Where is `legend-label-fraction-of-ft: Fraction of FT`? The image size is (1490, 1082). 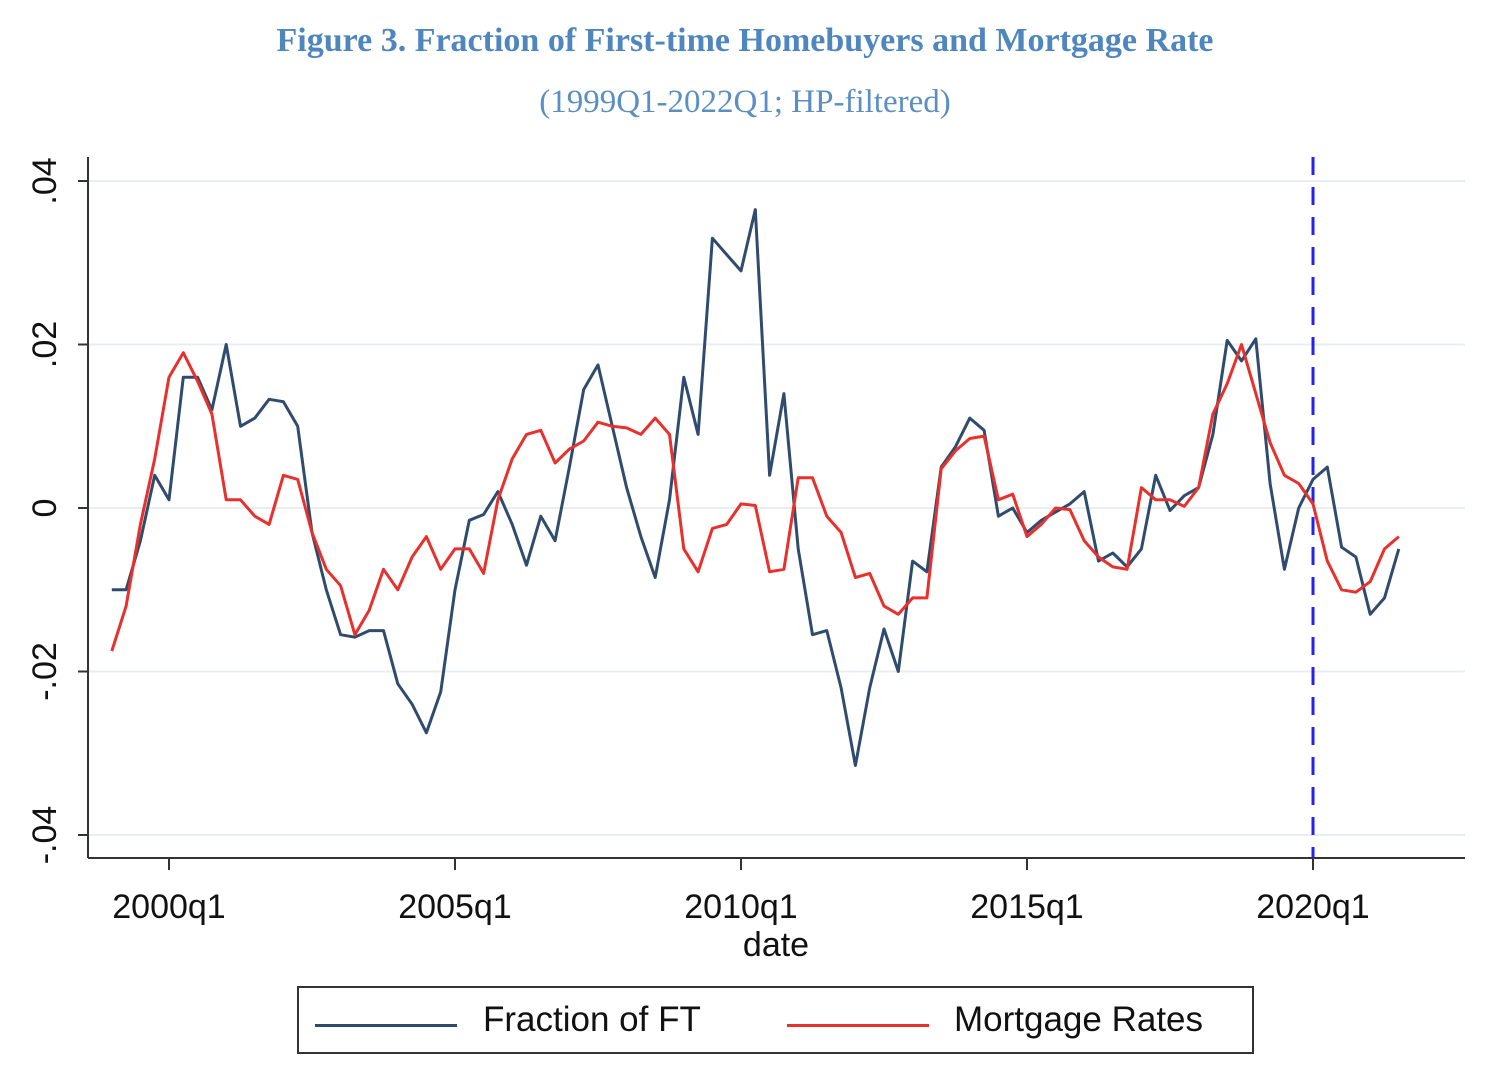
legend-label-fraction-of-ft: Fraction of FT is located at coordinates (592, 1019).